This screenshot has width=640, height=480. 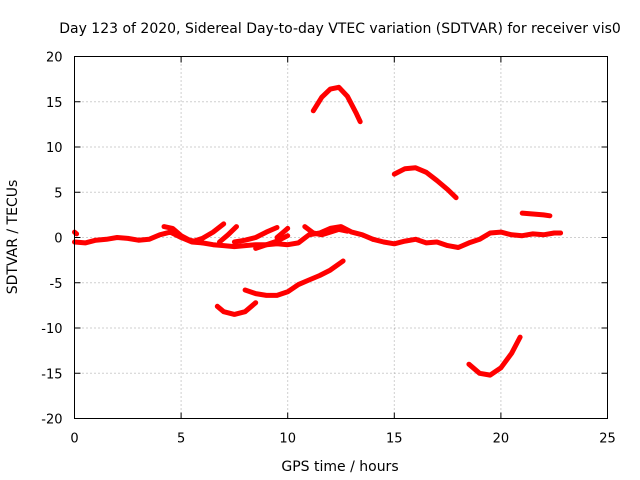 I want to click on x-tick-label: 5, so click(x=181, y=439).